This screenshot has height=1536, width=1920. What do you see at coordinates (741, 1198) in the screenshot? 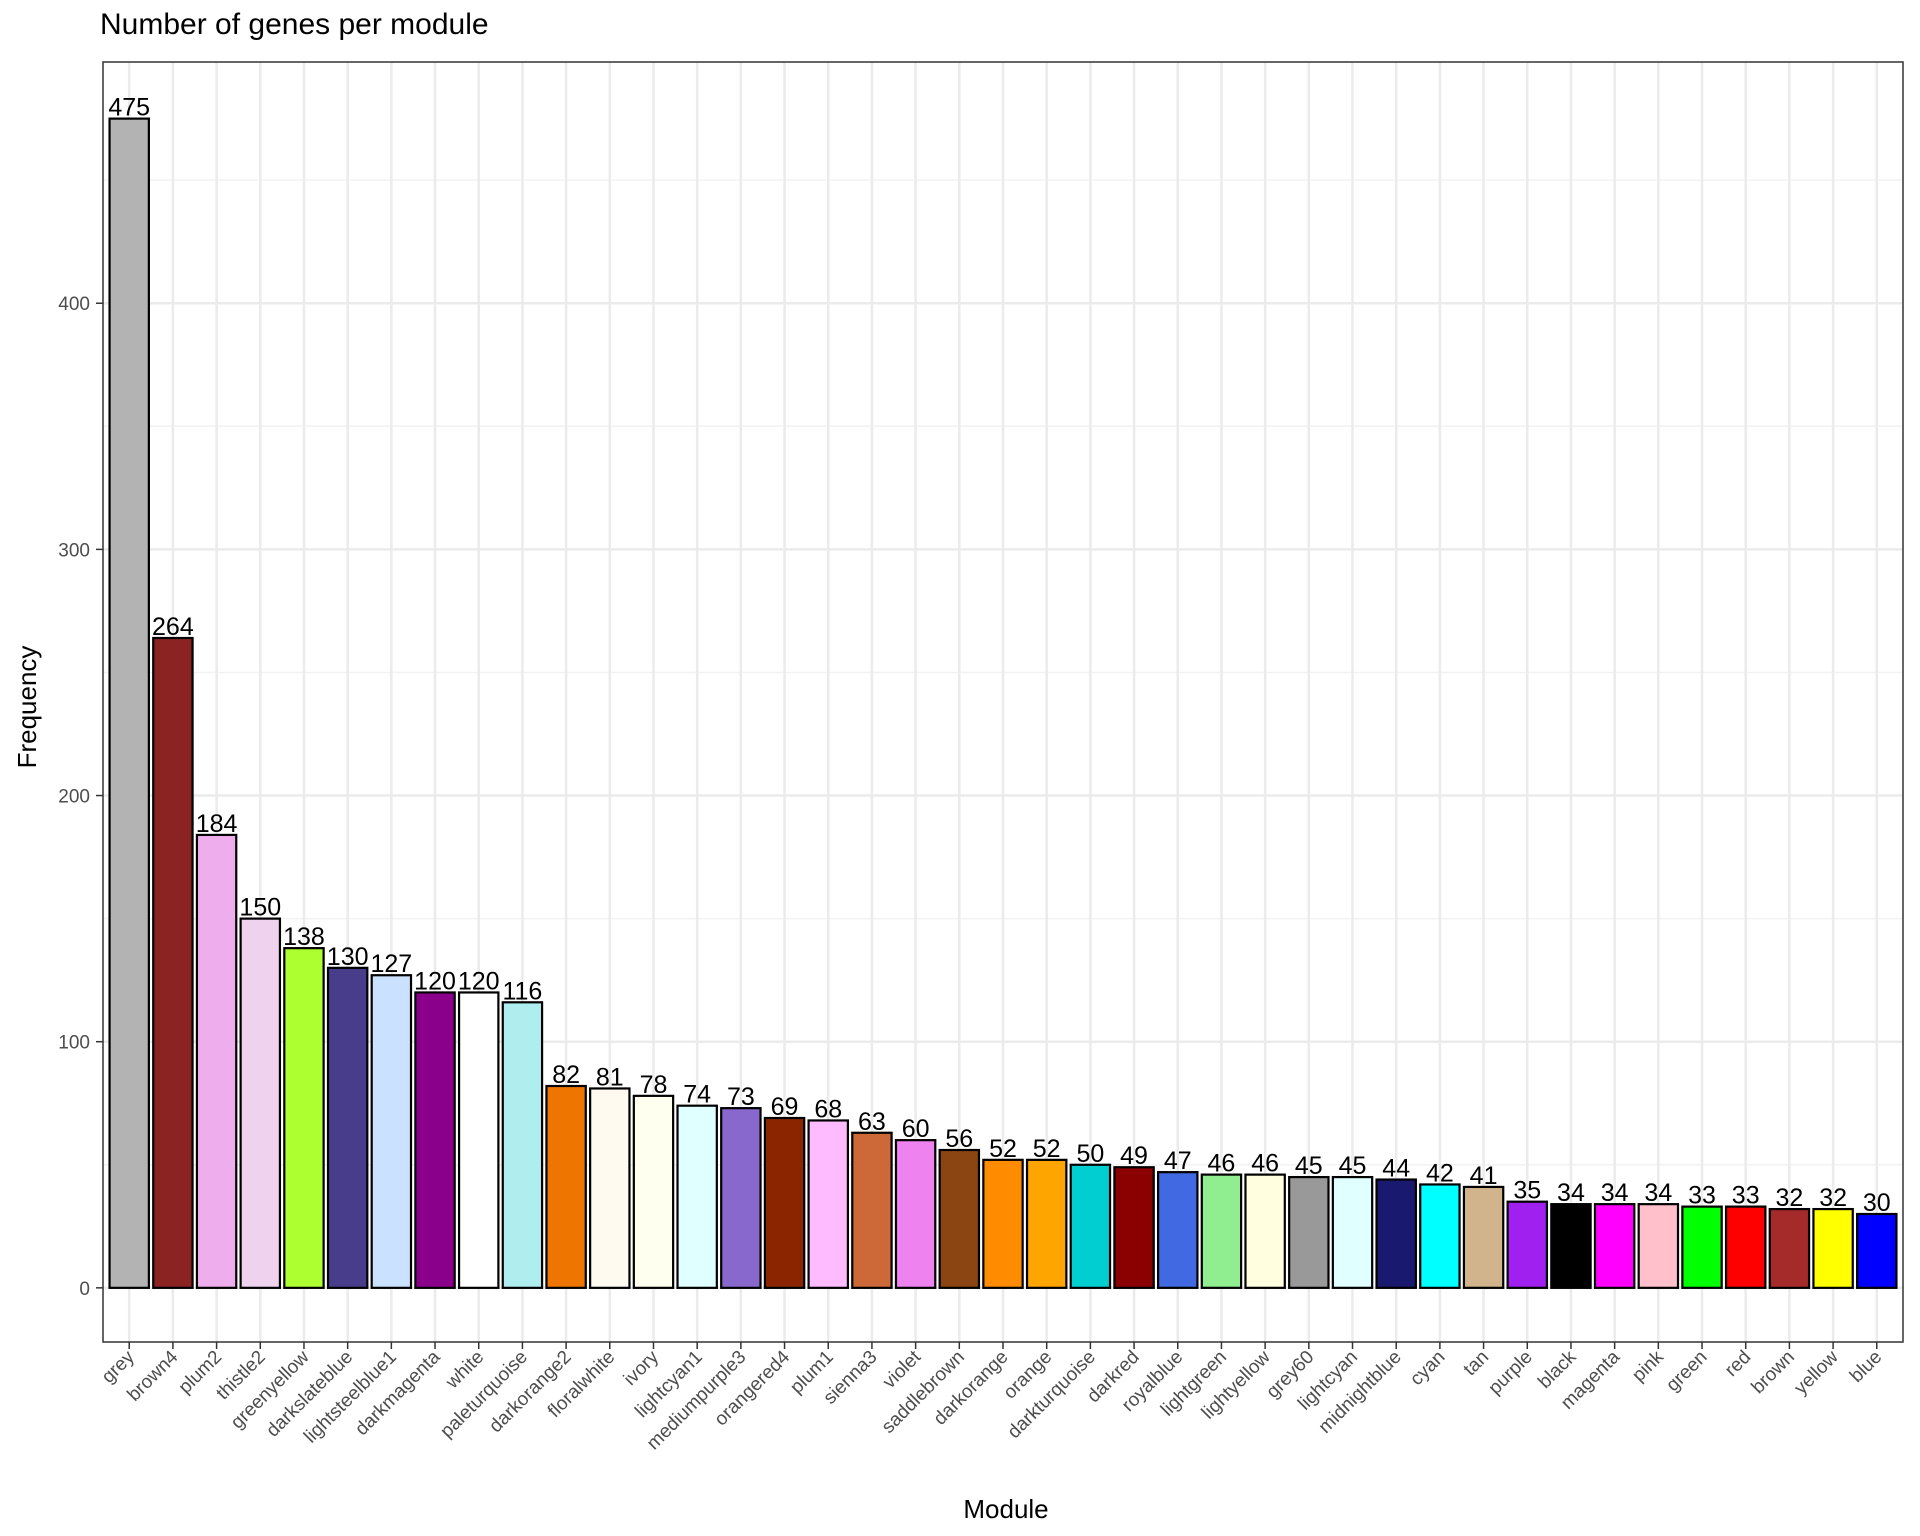
I see `bar-mediumpurple3` at bounding box center [741, 1198].